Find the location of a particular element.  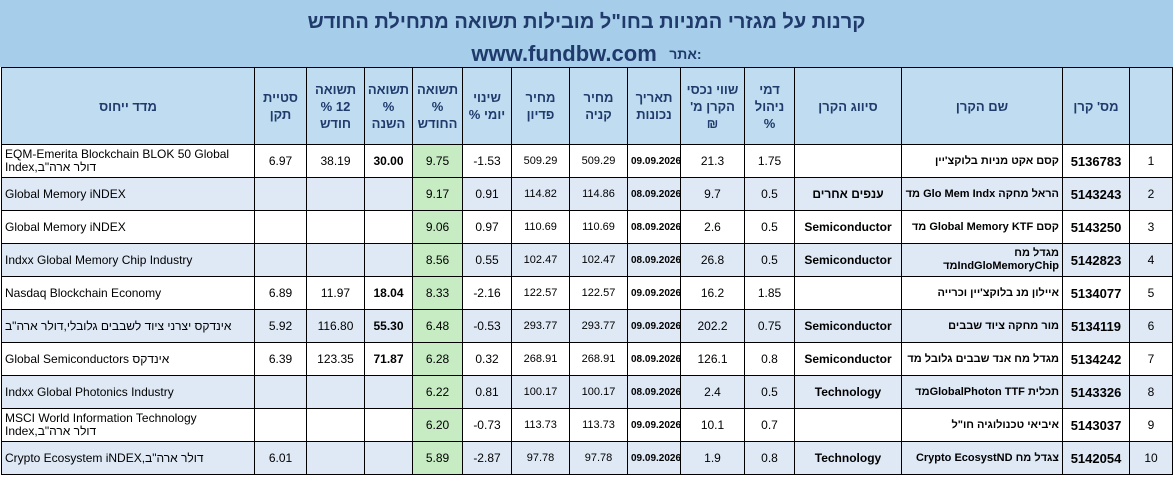

cell-name: מגדל מח אנד שבבים גלובל מד is located at coordinates (982, 359).